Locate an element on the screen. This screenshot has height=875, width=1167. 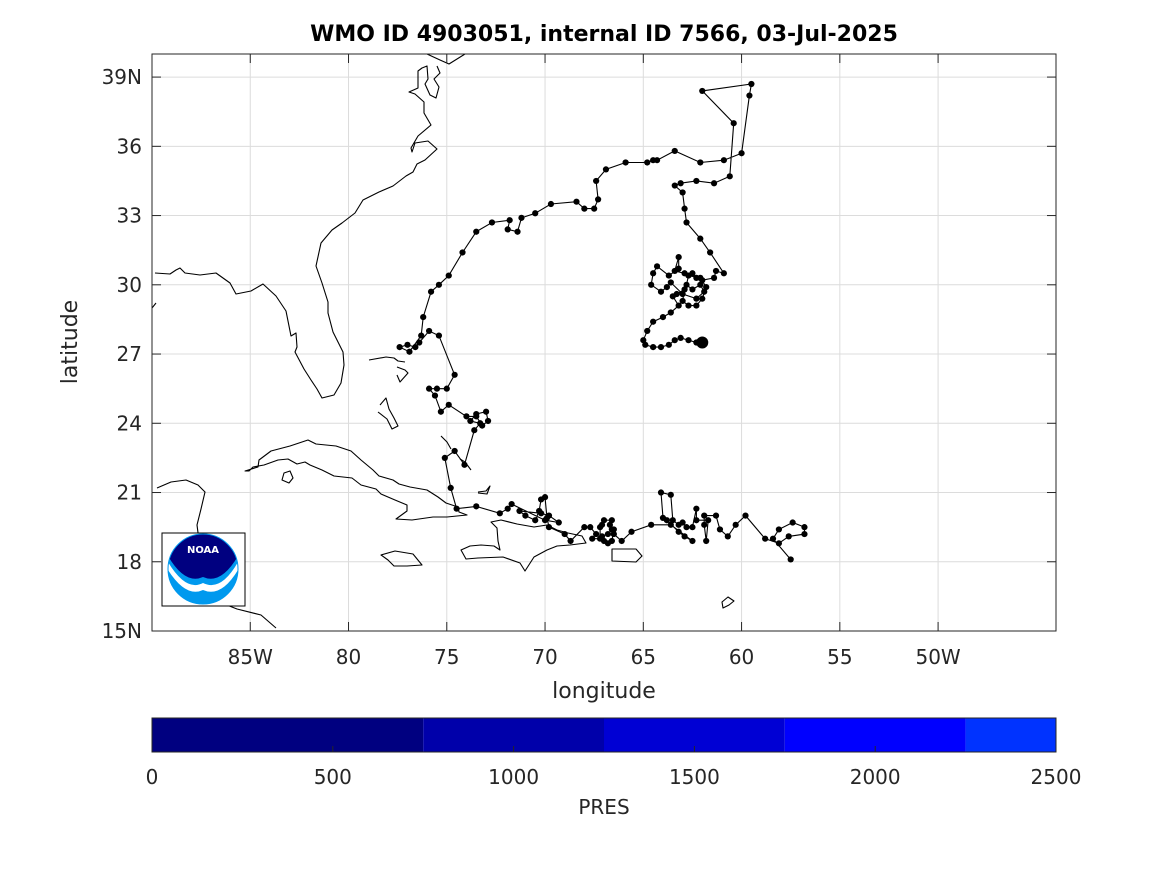
y-tick-label: 18 is located at coordinates (129, 562).